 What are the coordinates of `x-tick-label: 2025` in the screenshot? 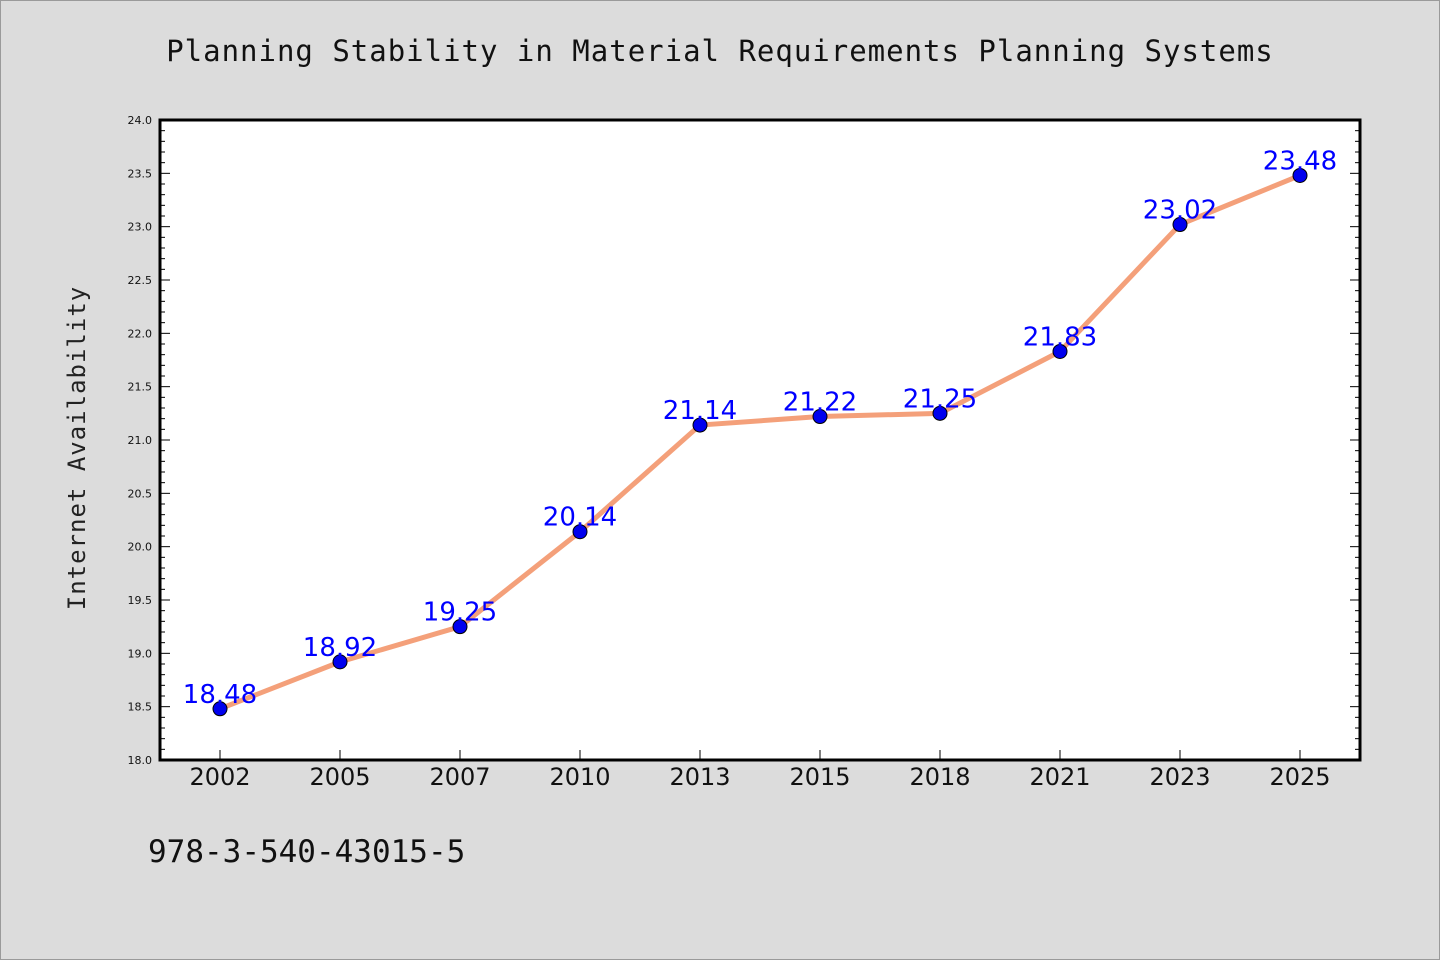 It's located at (1299, 777).